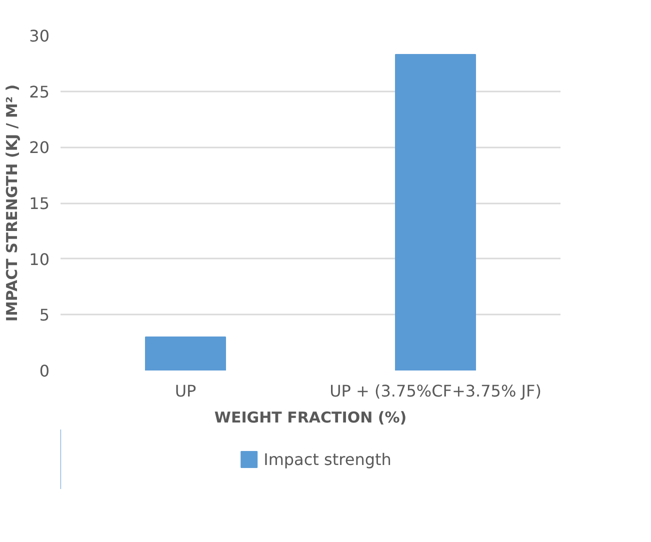 The width and height of the screenshot is (651, 542). What do you see at coordinates (185, 391) in the screenshot?
I see `x-tick-label: UP` at bounding box center [185, 391].